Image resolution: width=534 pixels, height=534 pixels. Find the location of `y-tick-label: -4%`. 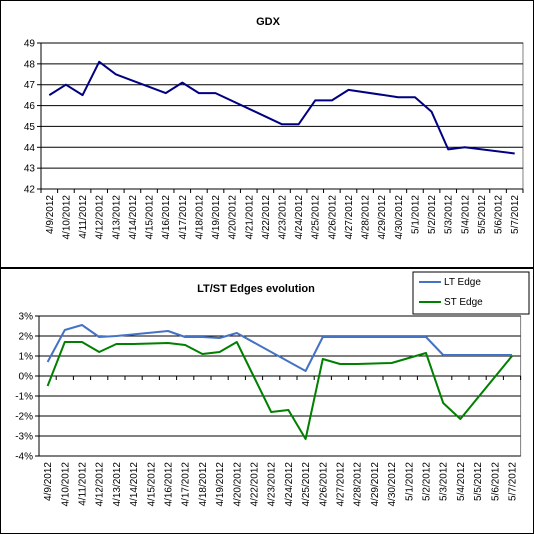

y-tick-label: -4% is located at coordinates (24, 457).